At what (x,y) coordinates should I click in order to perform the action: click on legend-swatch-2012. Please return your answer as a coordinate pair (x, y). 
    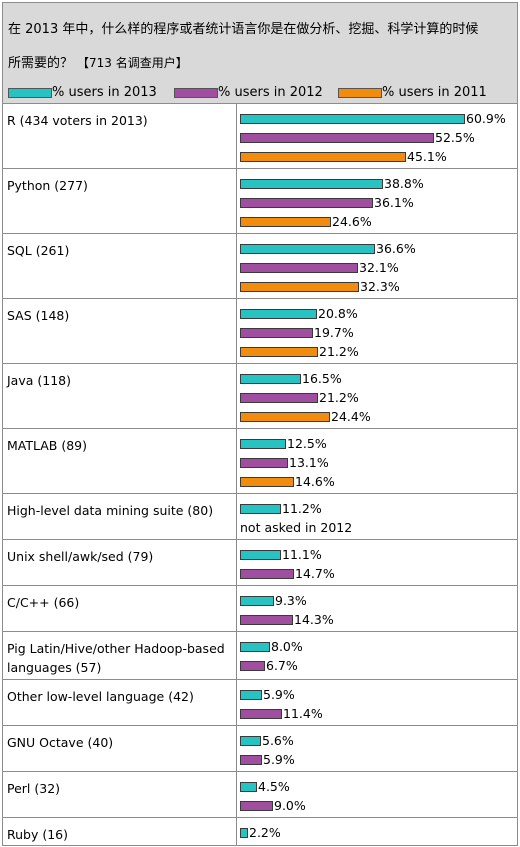
    Looking at the image, I should click on (196, 93).